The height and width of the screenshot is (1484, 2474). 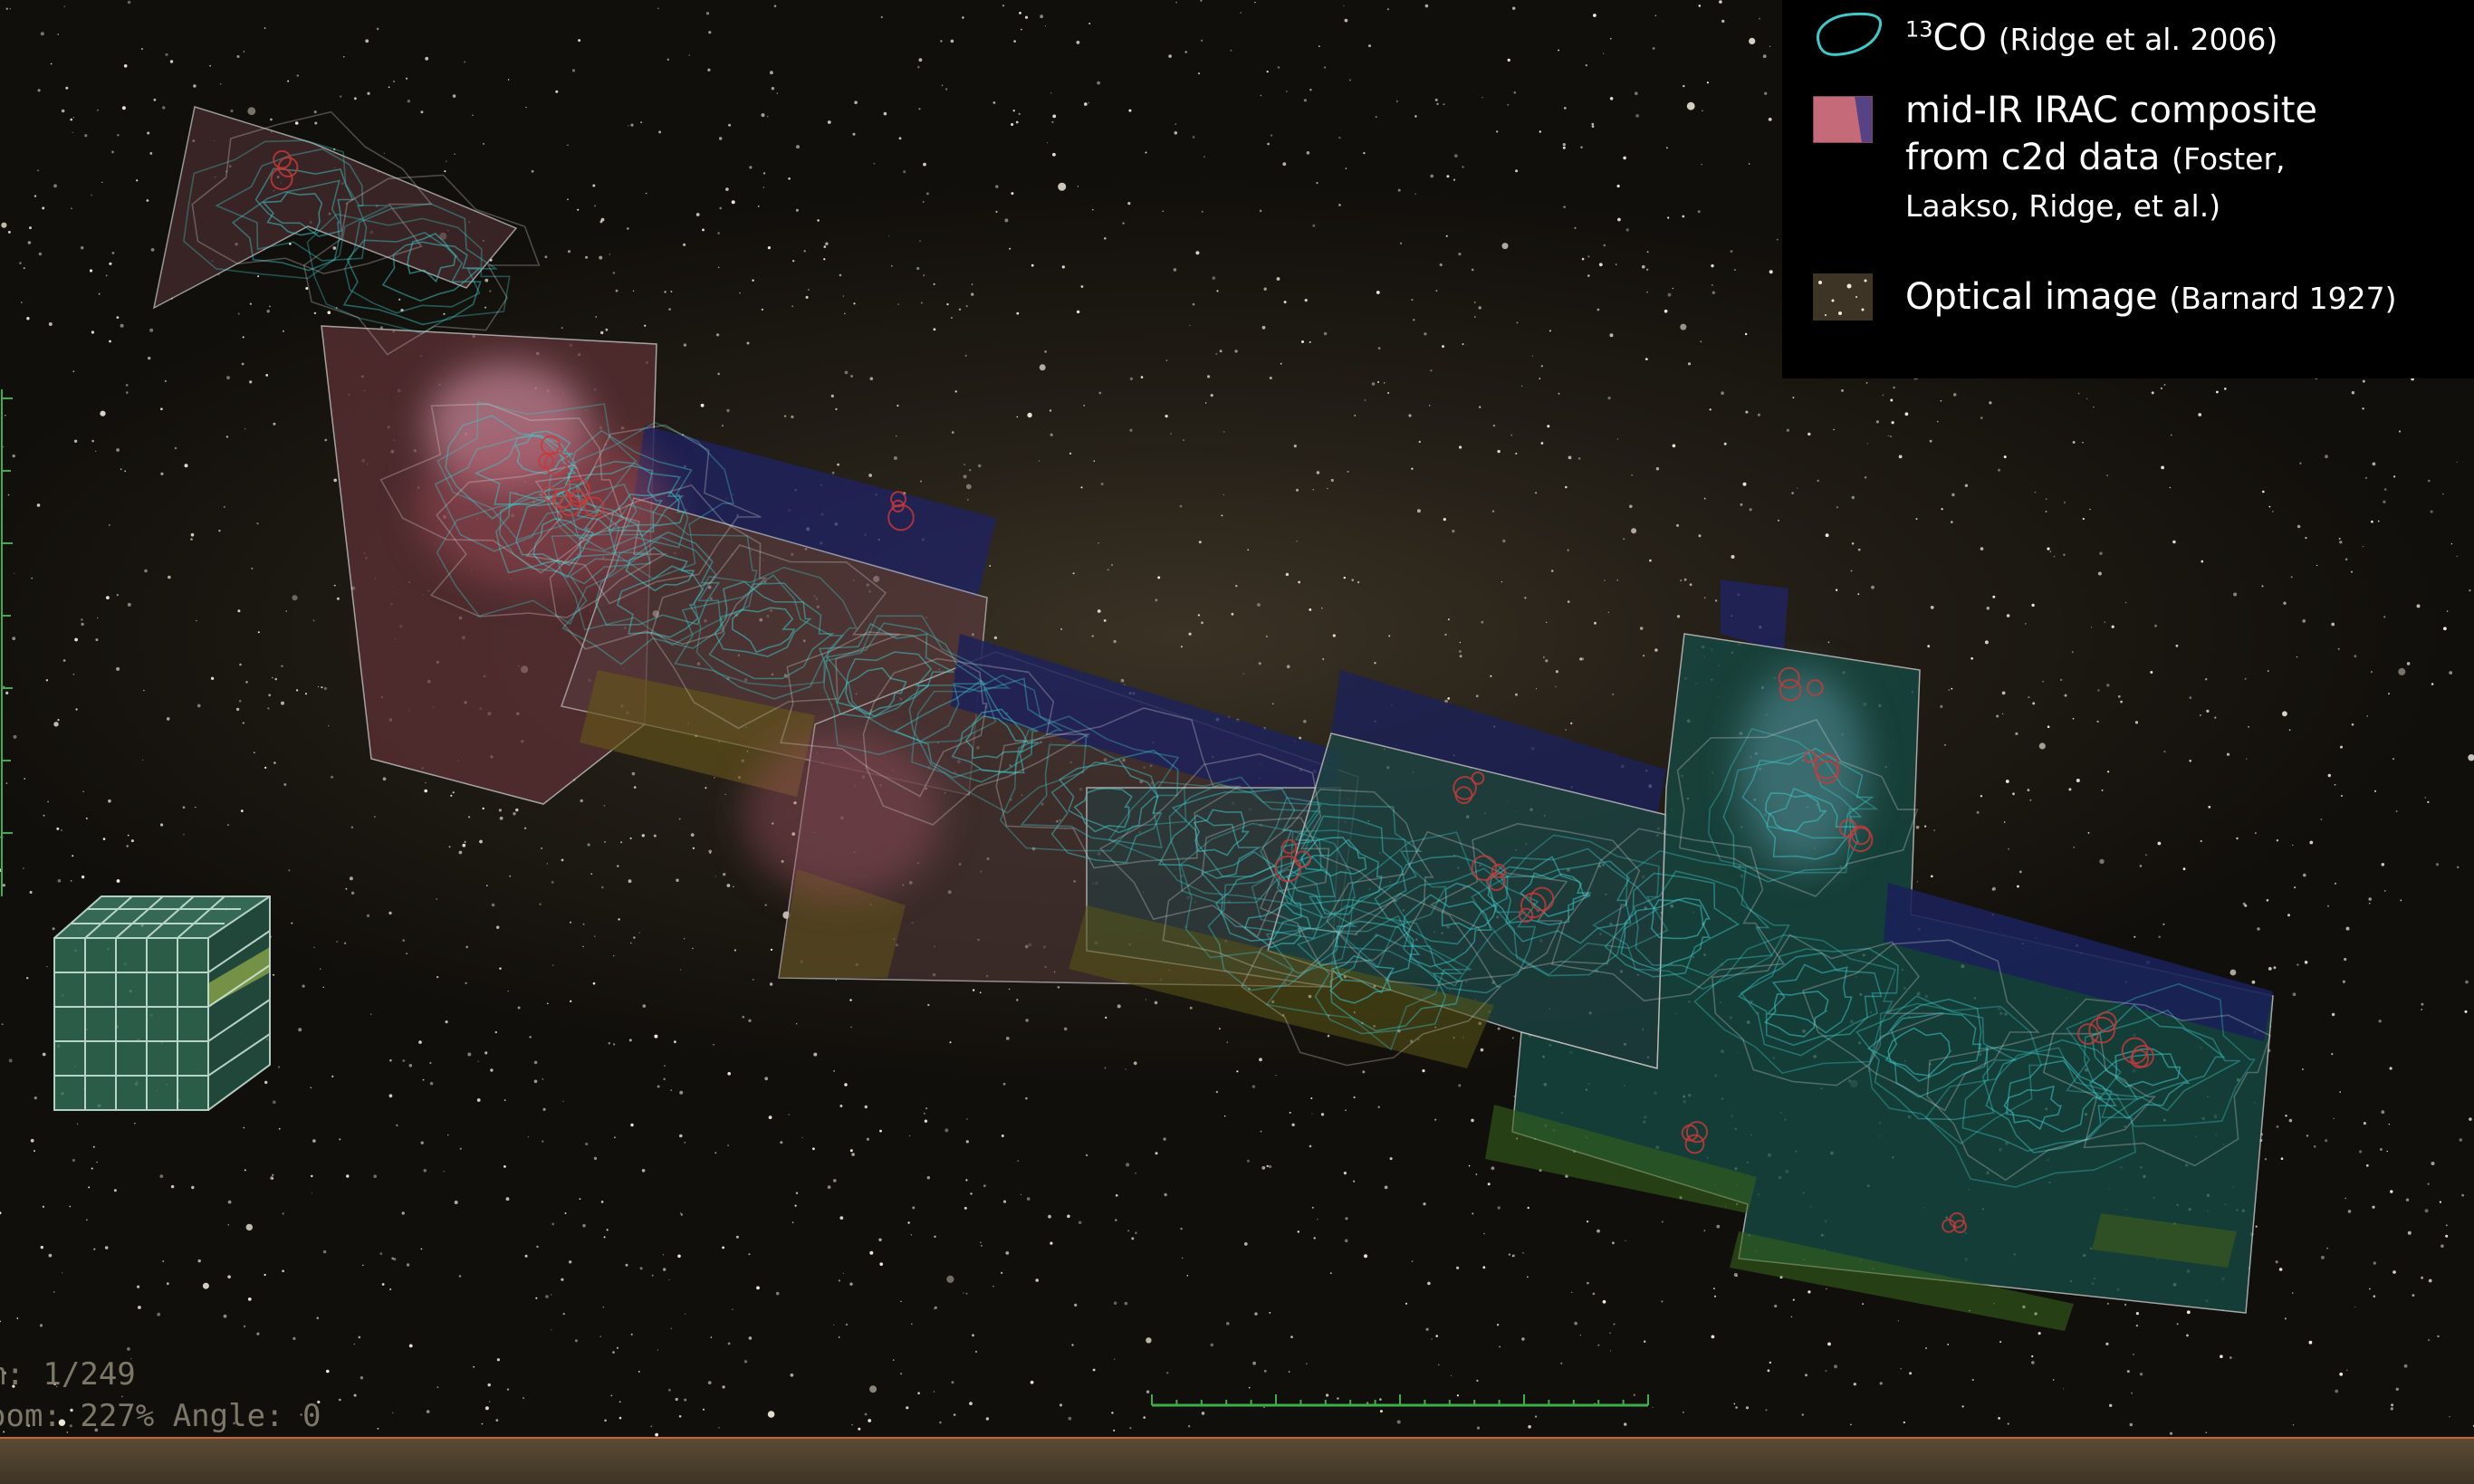 What do you see at coordinates (166, 1395) in the screenshot?
I see `viewer-readout: m: 1/249 oom: 227% Angle: 0` at bounding box center [166, 1395].